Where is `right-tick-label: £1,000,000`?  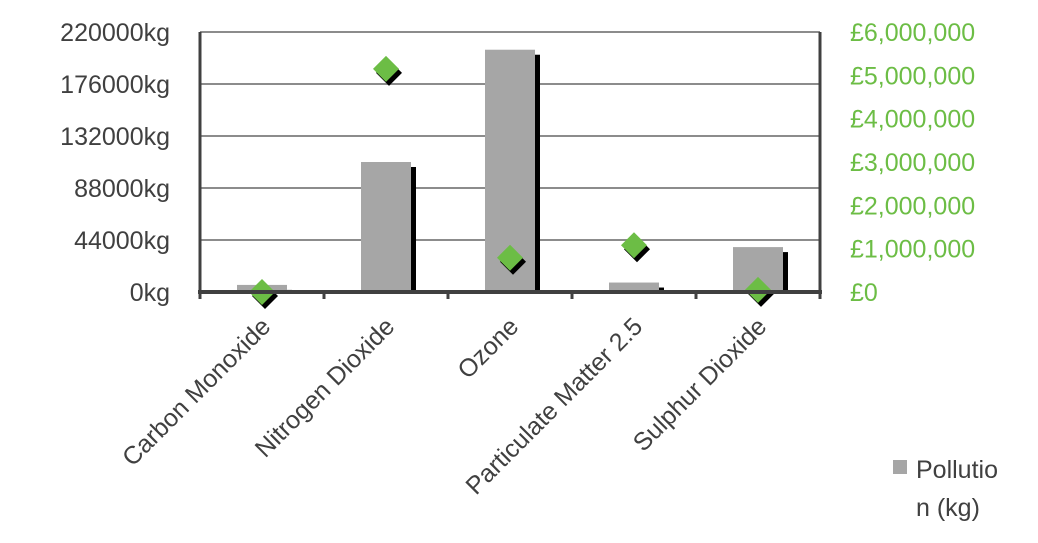
right-tick-label: £1,000,000 is located at coordinates (912, 250).